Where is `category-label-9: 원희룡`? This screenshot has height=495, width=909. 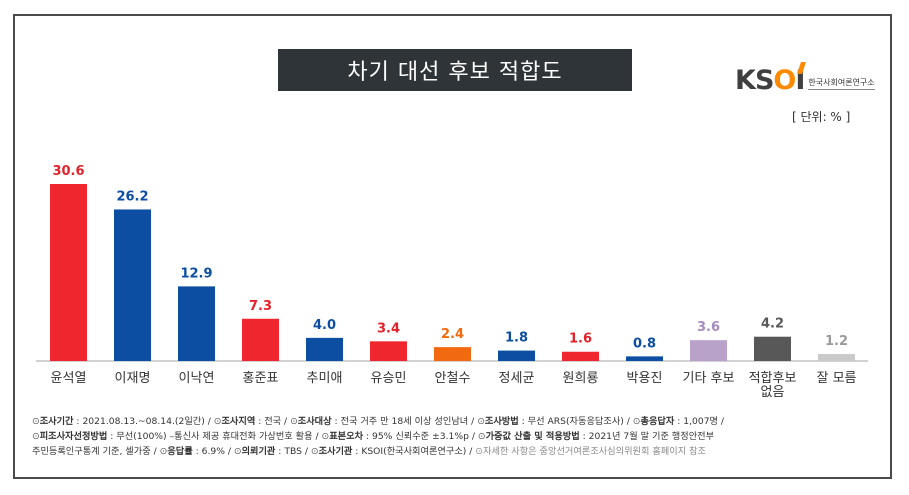
category-label-9: 원희룡 is located at coordinates (581, 378).